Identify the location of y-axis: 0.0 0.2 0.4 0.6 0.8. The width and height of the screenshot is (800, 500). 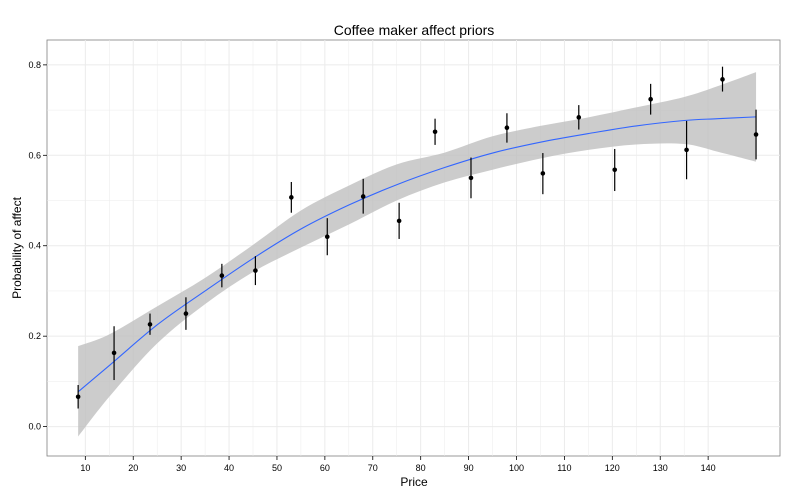
(37, 246).